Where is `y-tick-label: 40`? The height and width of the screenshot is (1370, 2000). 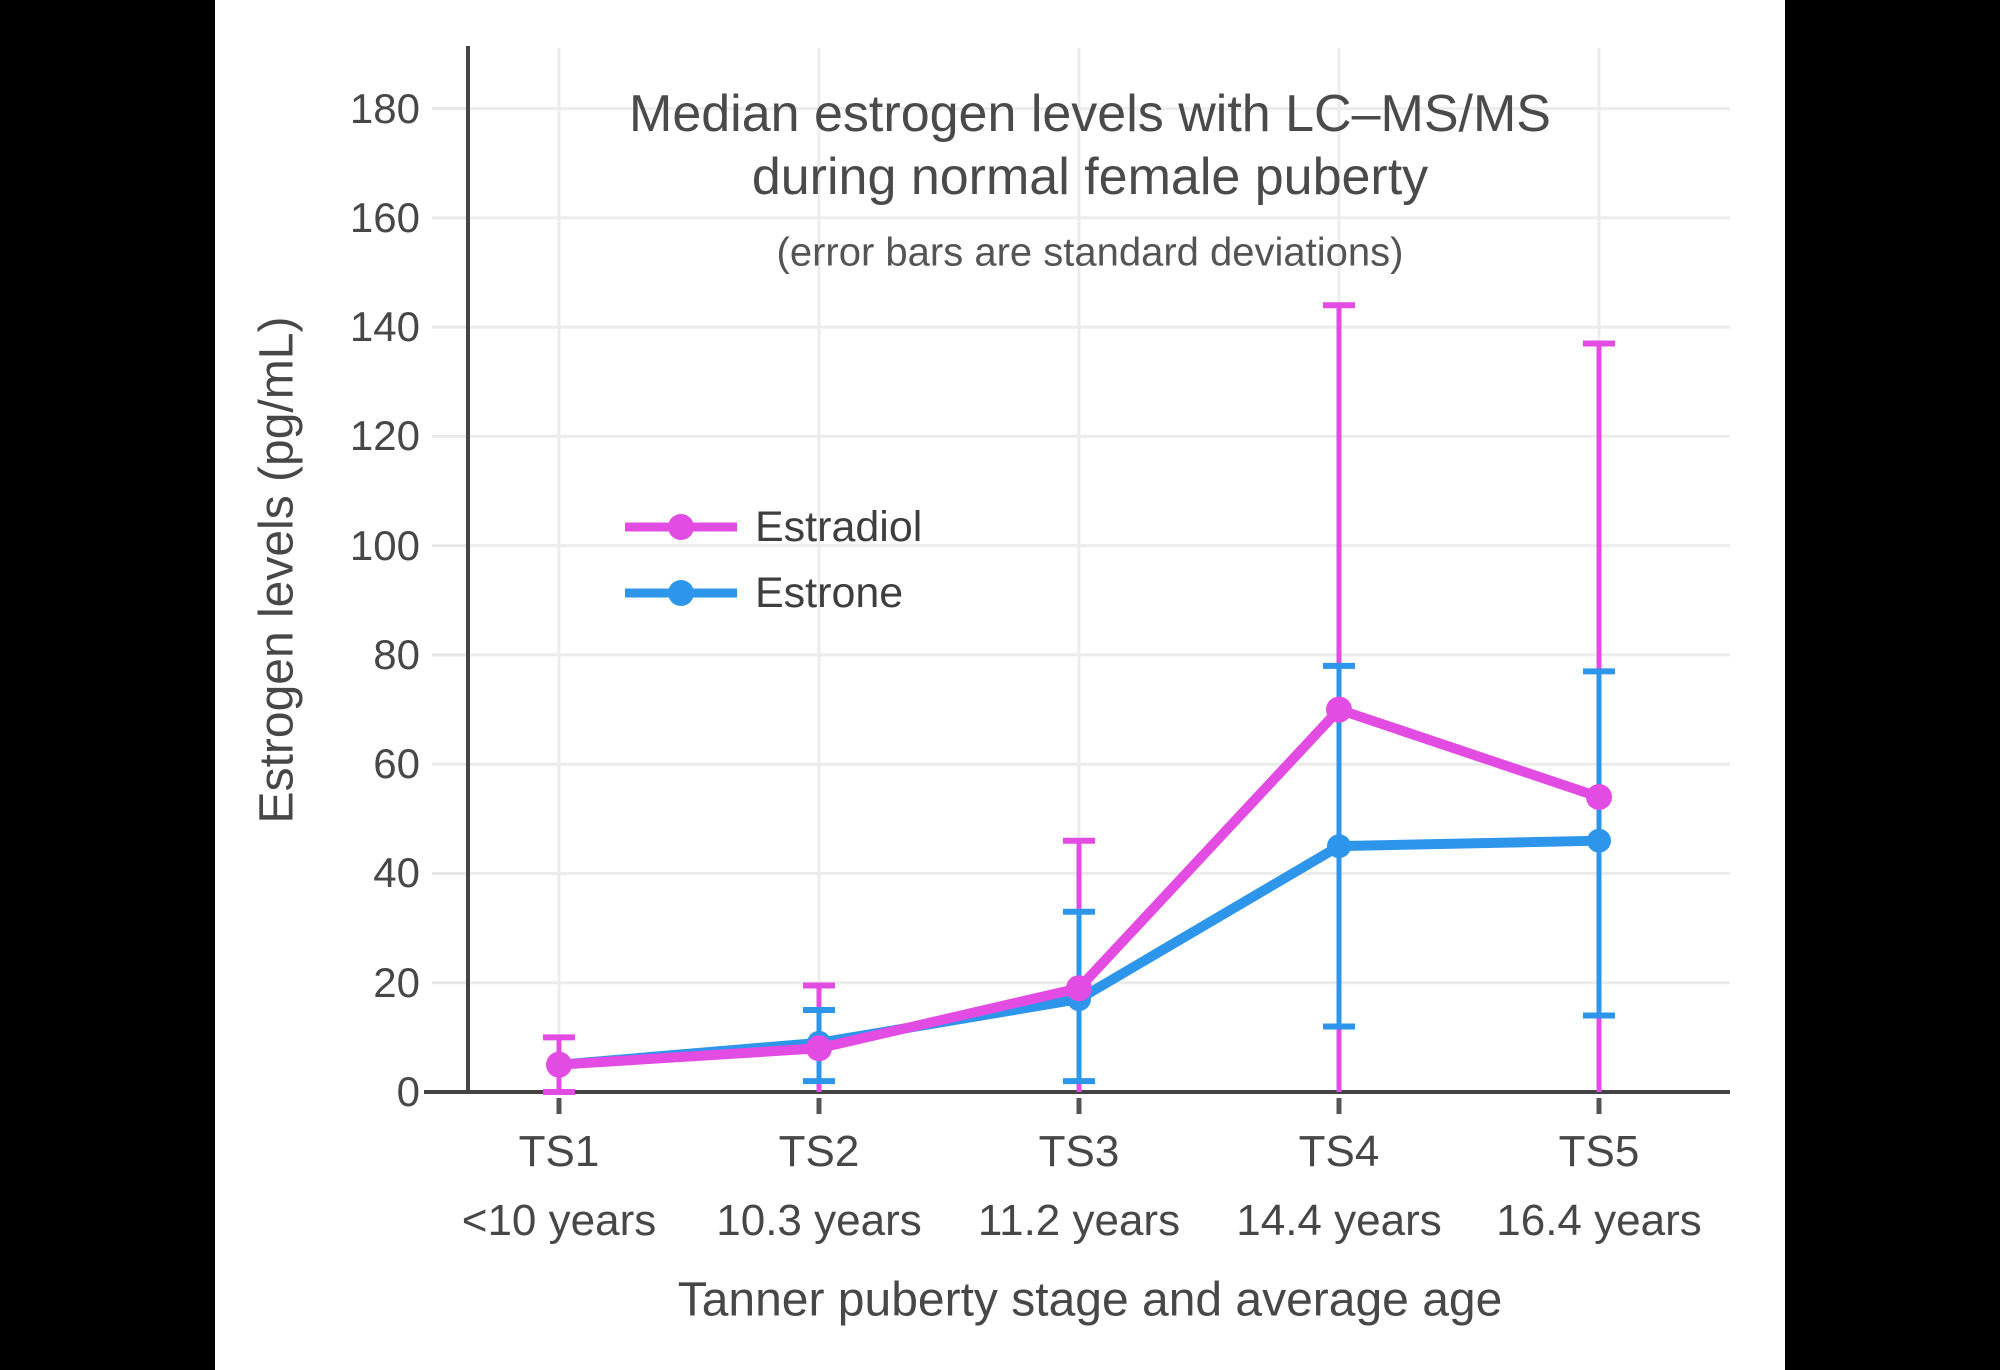
y-tick-label: 40 is located at coordinates (396, 873).